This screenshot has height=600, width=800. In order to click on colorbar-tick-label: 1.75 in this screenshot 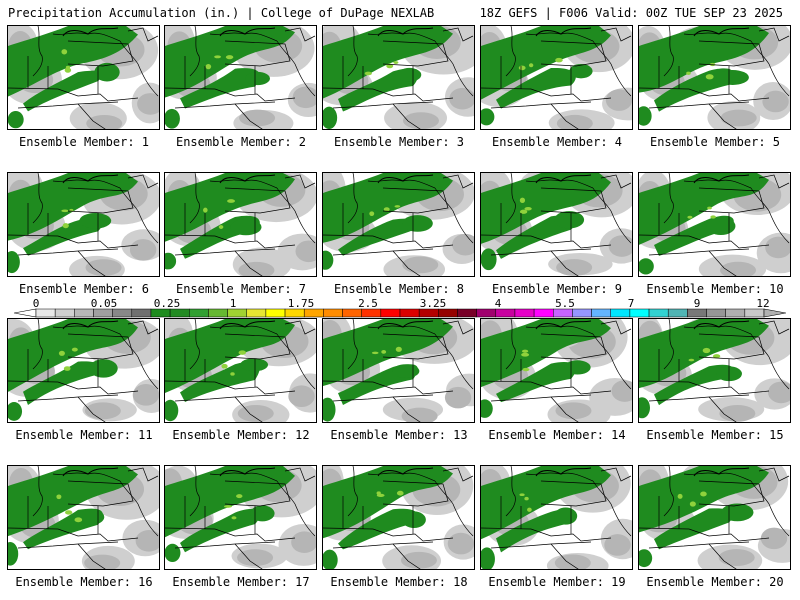, I will do `click(301, 303)`.